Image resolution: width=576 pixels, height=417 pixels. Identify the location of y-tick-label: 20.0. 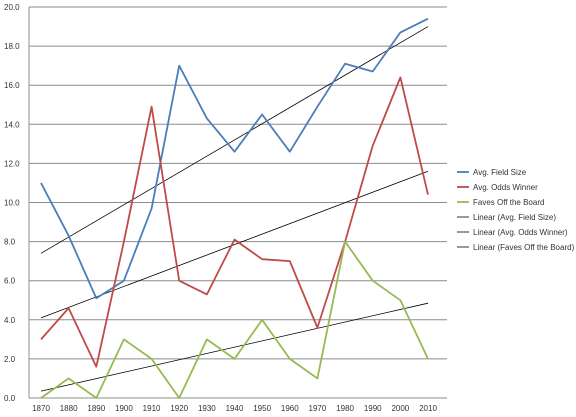
(12, 7).